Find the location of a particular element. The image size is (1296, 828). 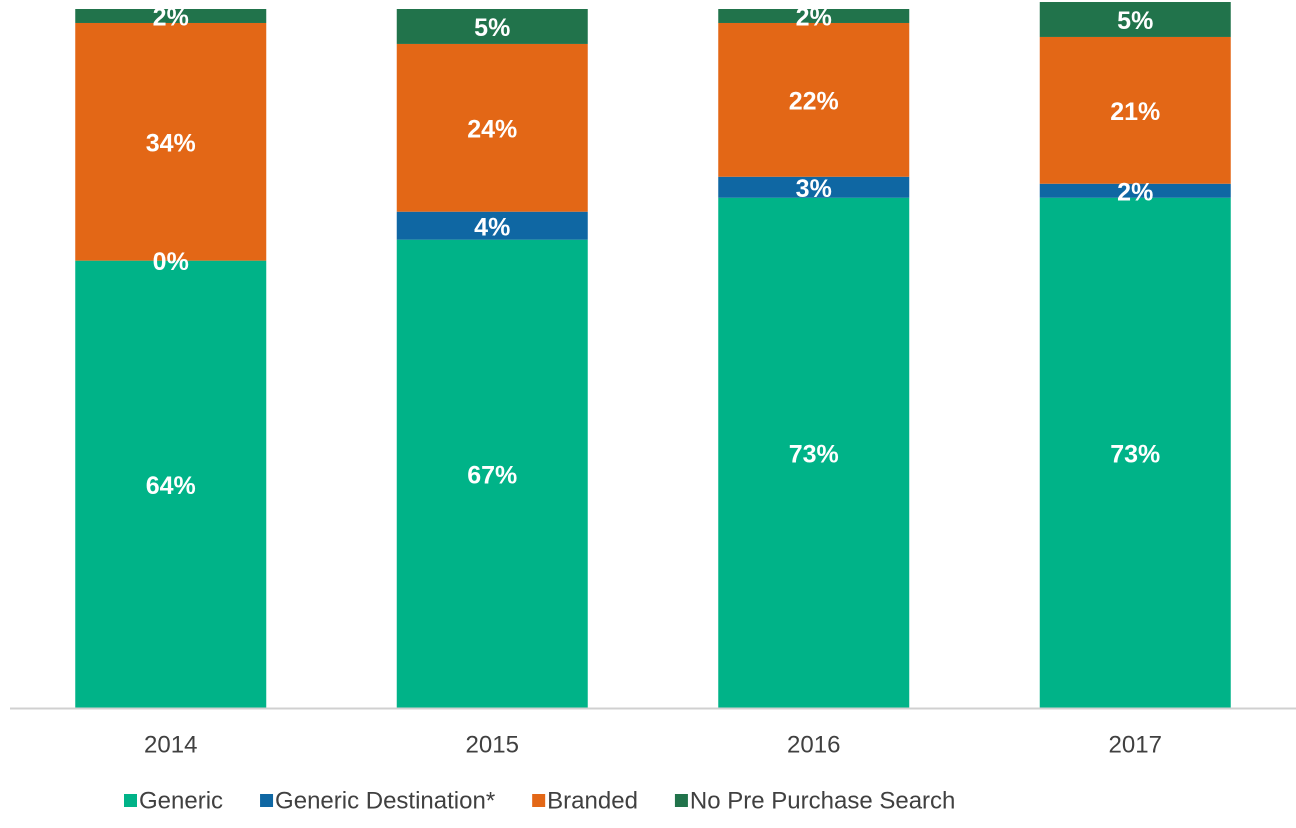

x-tick-label: 2016 is located at coordinates (813, 744).